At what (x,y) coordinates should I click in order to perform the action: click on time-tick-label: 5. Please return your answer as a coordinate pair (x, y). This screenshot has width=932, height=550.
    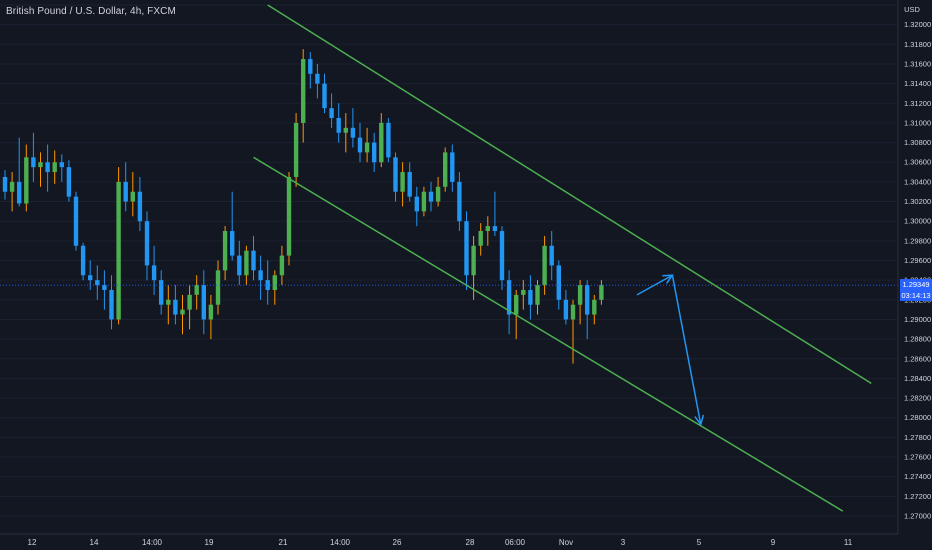
    Looking at the image, I should click on (699, 542).